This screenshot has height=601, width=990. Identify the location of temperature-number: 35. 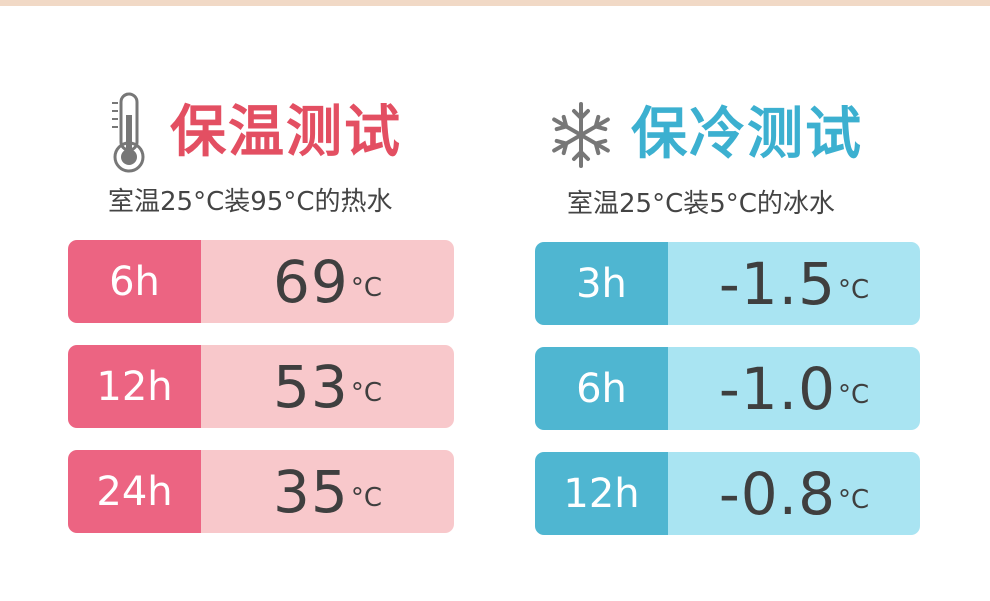
(311, 491).